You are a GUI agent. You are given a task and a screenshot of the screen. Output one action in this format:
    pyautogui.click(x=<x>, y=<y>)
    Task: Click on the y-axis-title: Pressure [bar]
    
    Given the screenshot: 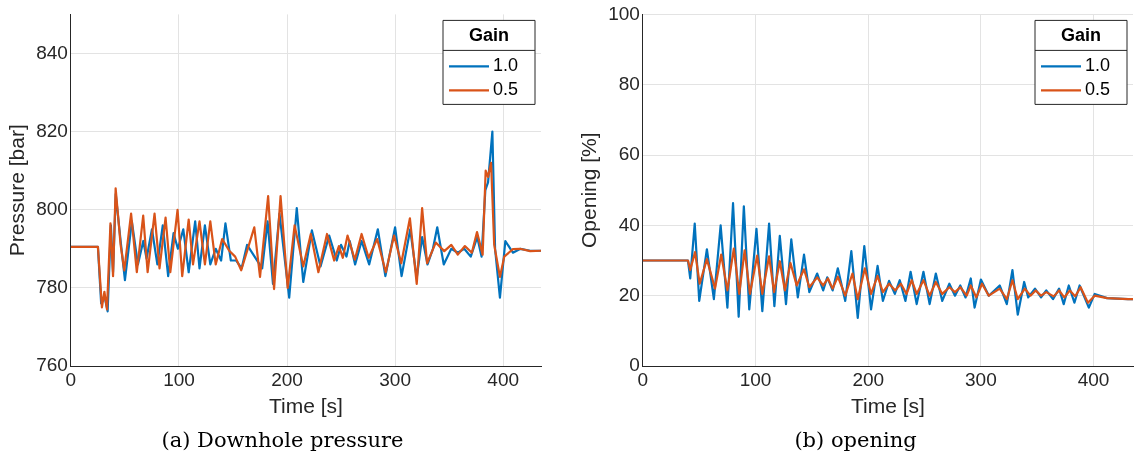 What is the action you would take?
    pyautogui.click(x=17, y=190)
    